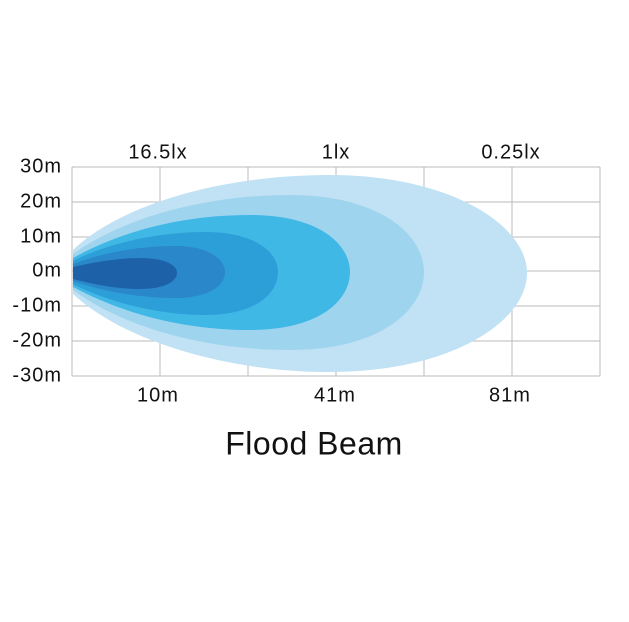  What do you see at coordinates (335, 395) in the screenshot?
I see `x-label: 41m` at bounding box center [335, 395].